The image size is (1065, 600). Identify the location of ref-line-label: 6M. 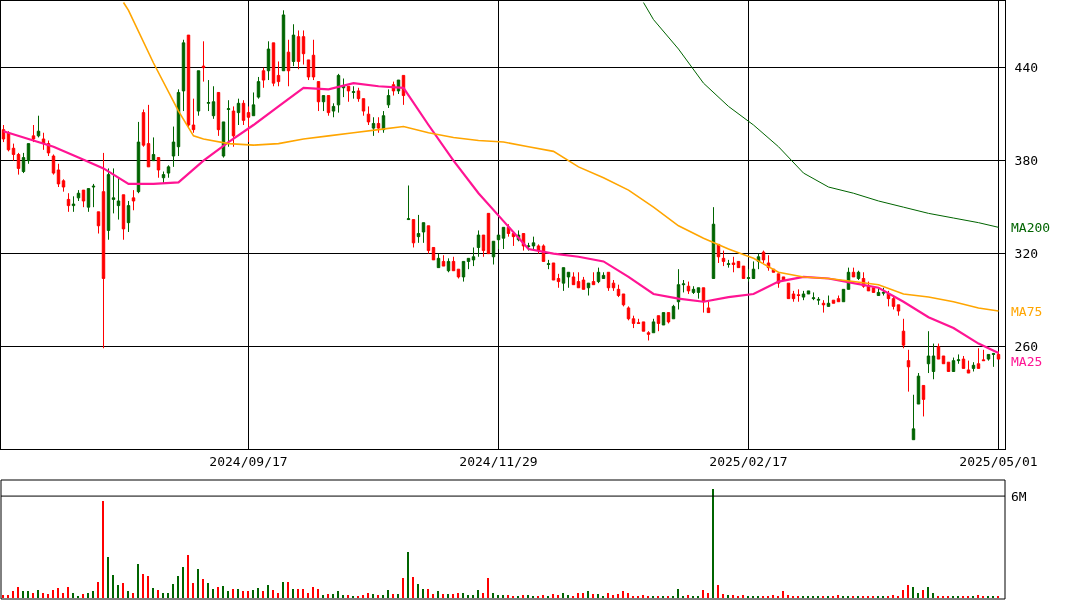
(1019, 496).